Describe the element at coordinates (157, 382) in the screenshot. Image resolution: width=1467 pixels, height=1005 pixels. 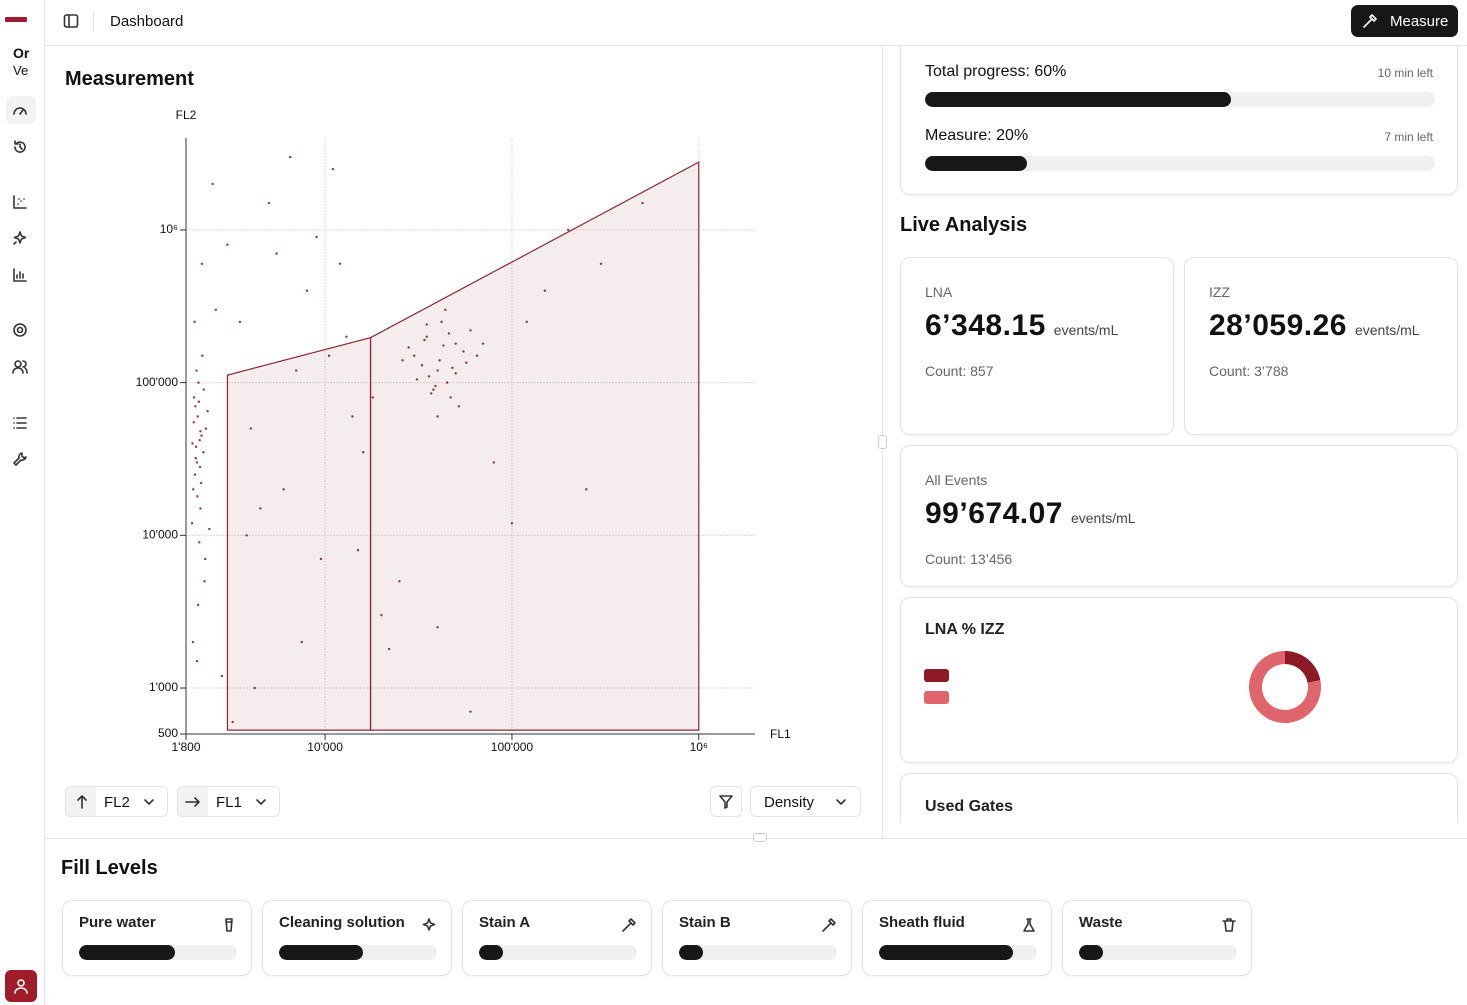
I see `y-tick-label: 100'000` at that location.